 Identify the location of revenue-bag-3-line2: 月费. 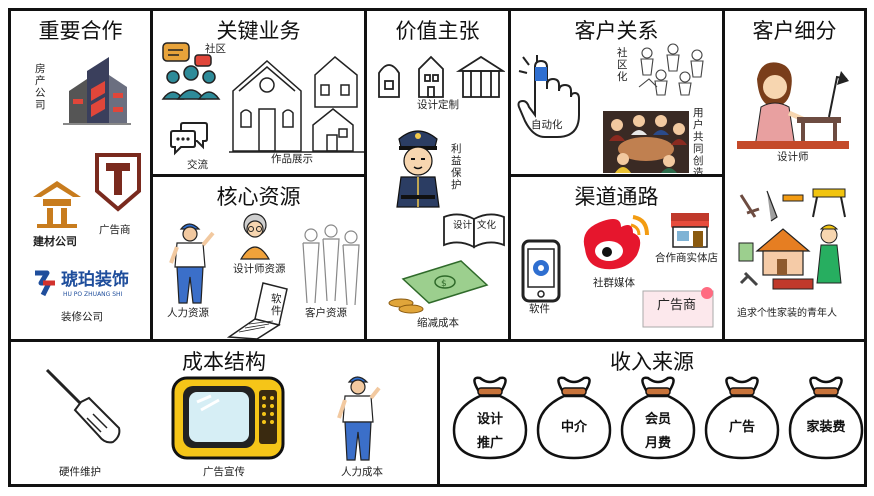
(657, 443).